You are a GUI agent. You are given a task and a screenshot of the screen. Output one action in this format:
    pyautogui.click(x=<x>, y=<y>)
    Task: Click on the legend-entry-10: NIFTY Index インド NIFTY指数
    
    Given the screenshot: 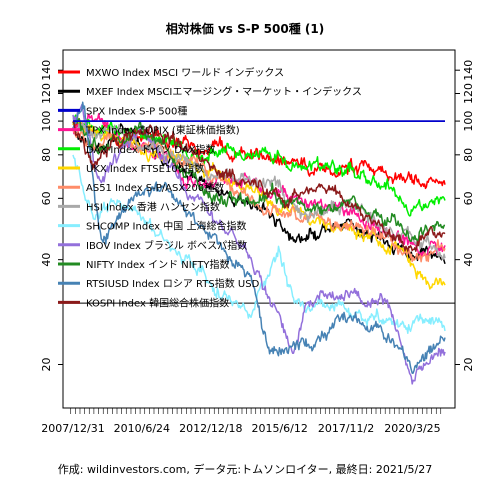 What is the action you would take?
    pyautogui.click(x=158, y=264)
    